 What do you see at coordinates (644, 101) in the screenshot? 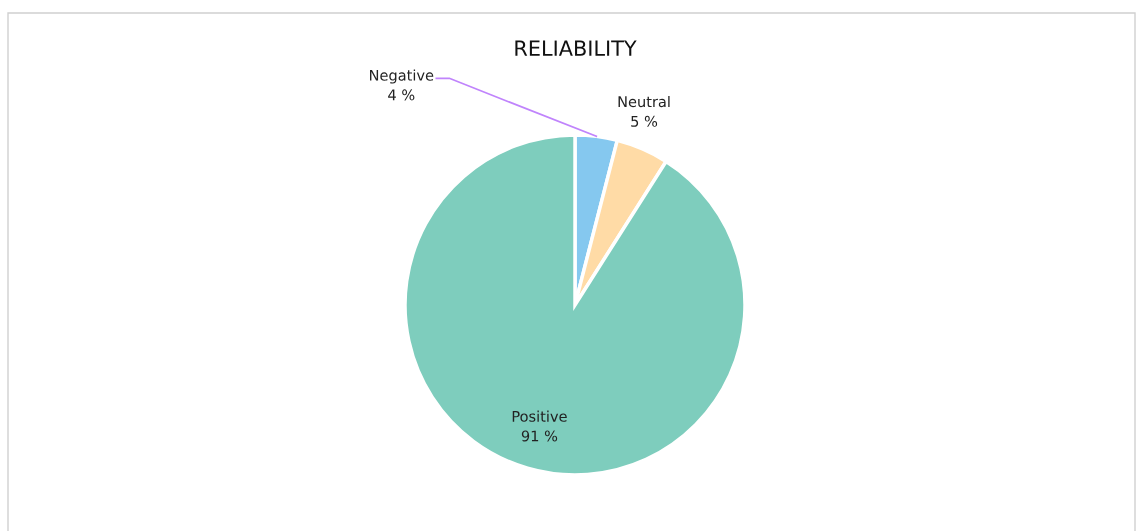
I see `slice-label: Neutral` at bounding box center [644, 101].